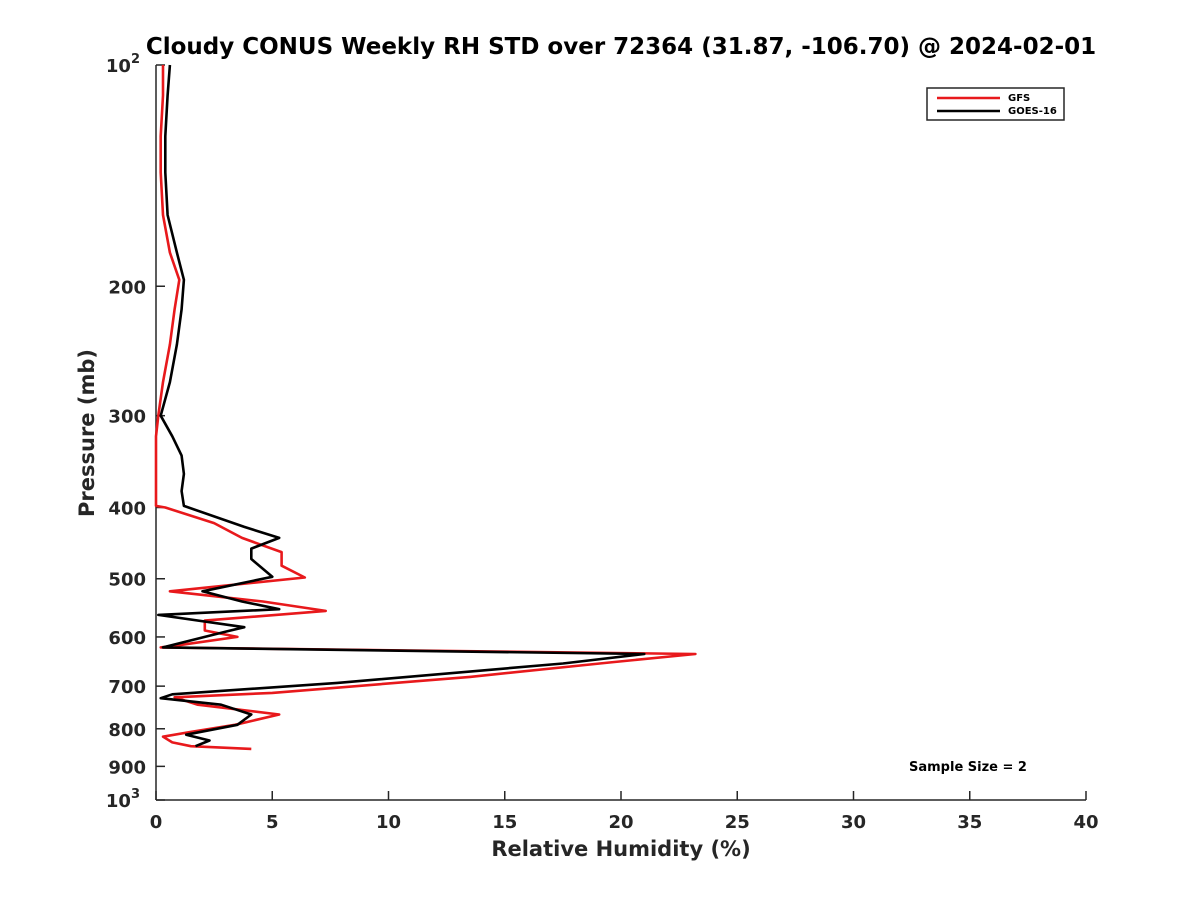 This screenshot has height=900, width=1200. What do you see at coordinates (1019, 98) in the screenshot?
I see `legend-label-gfs: GFS` at bounding box center [1019, 98].